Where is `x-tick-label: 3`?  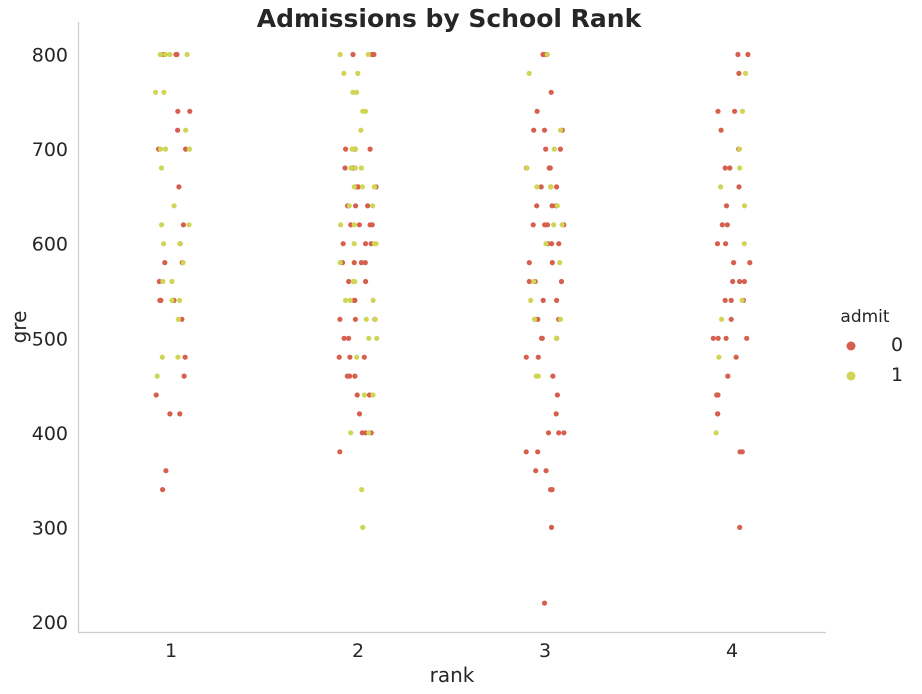 x-tick-label: 3 is located at coordinates (545, 651).